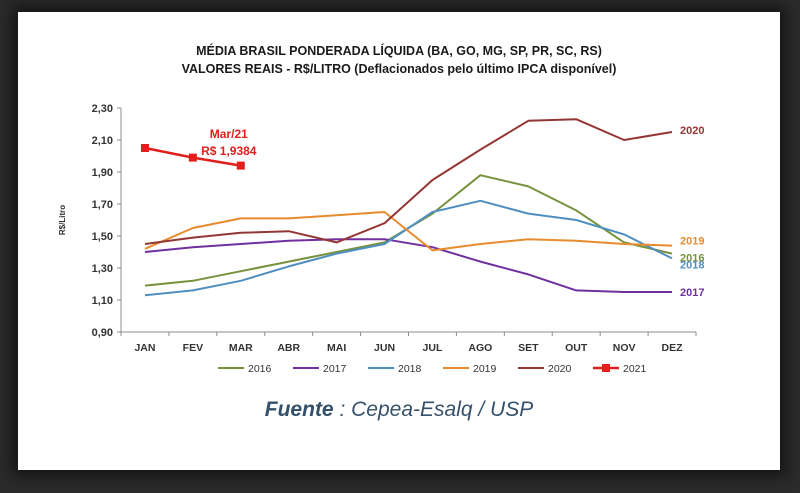  I want to click on y-tick-label: 2,30, so click(102, 109).